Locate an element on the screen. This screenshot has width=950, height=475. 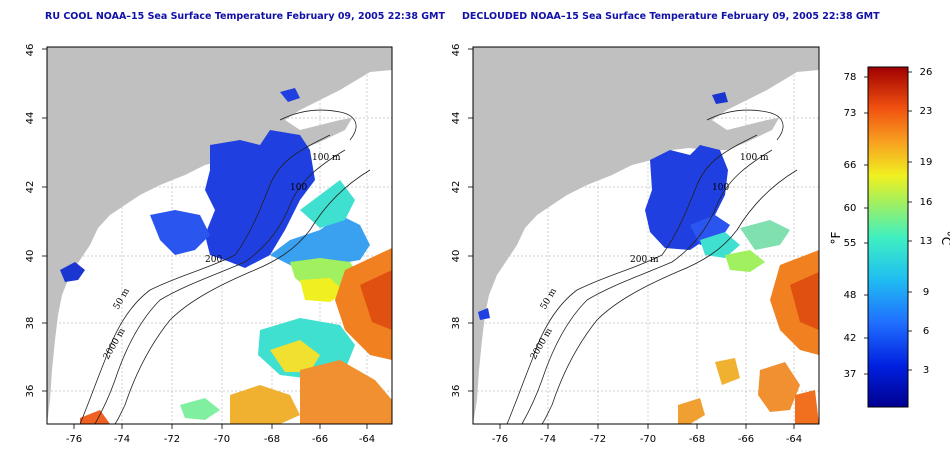
left-lon-tick-labels: -76 -74 -72 -70 -68 -66 -64 is located at coordinates (220, 439).